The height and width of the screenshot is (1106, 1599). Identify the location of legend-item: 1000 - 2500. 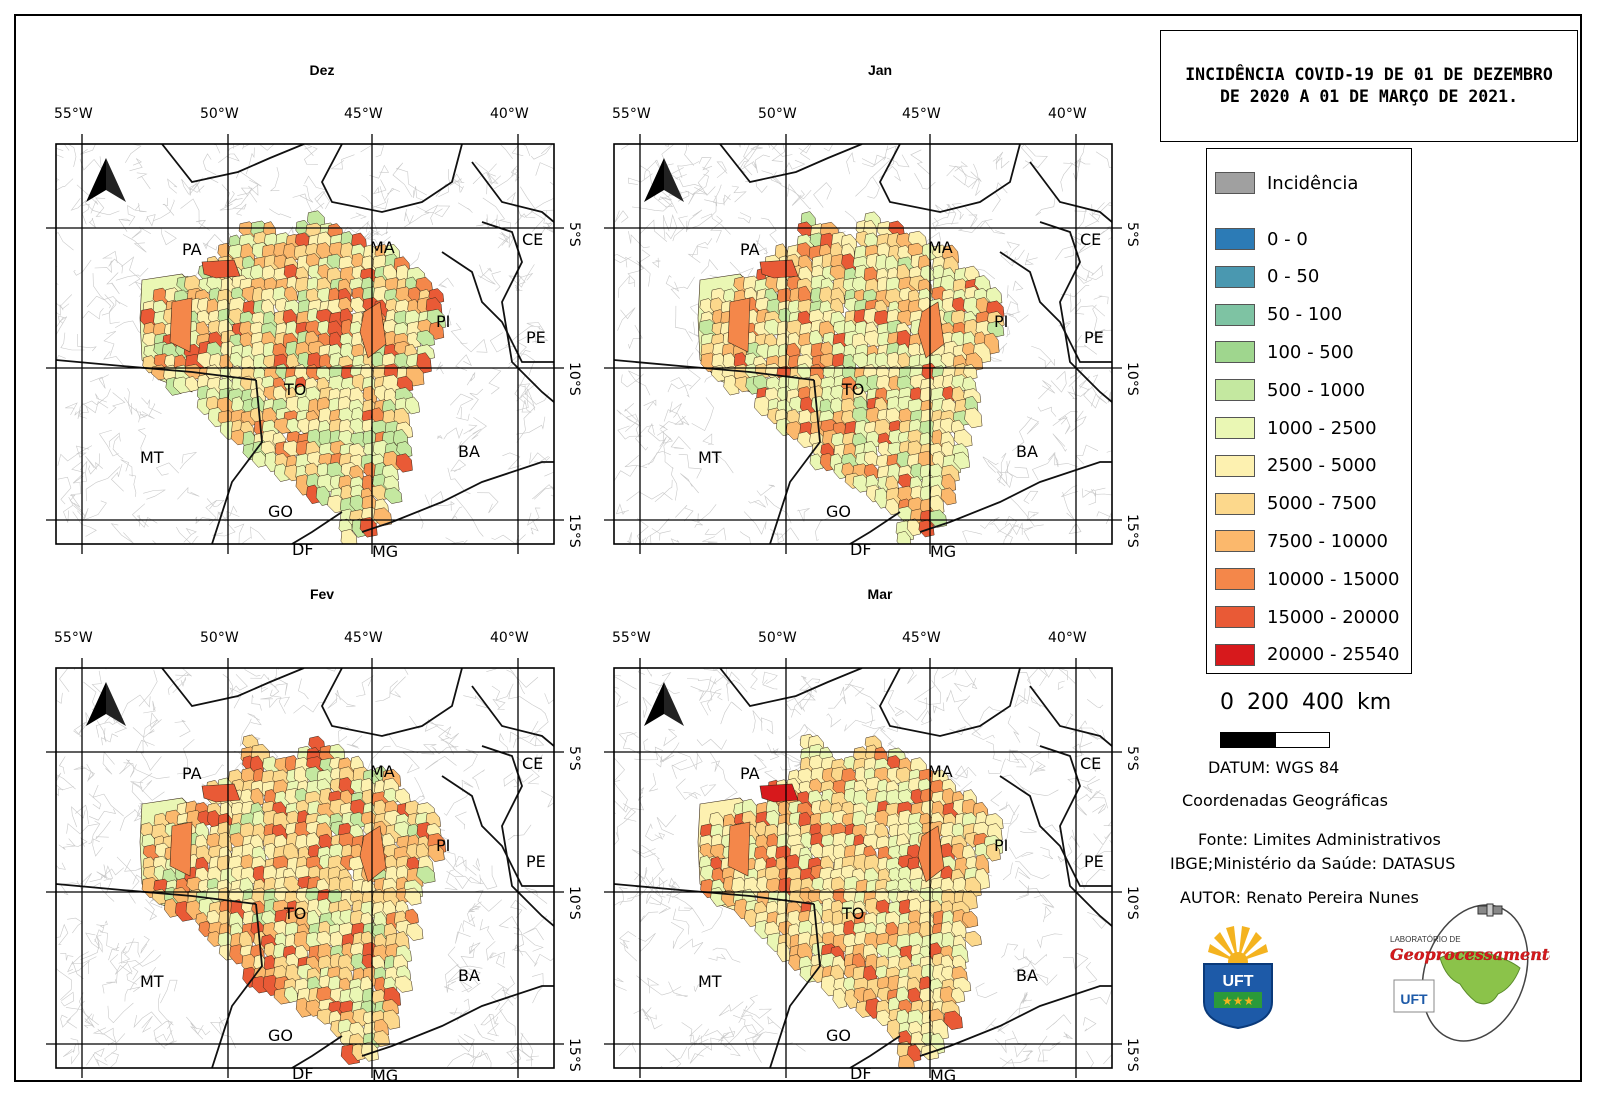
(1296, 428).